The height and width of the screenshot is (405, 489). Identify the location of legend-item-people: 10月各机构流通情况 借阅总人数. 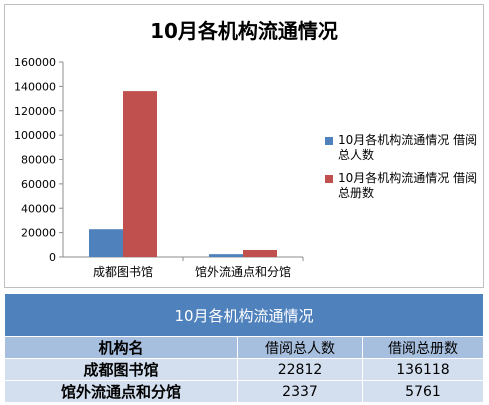
(402, 148).